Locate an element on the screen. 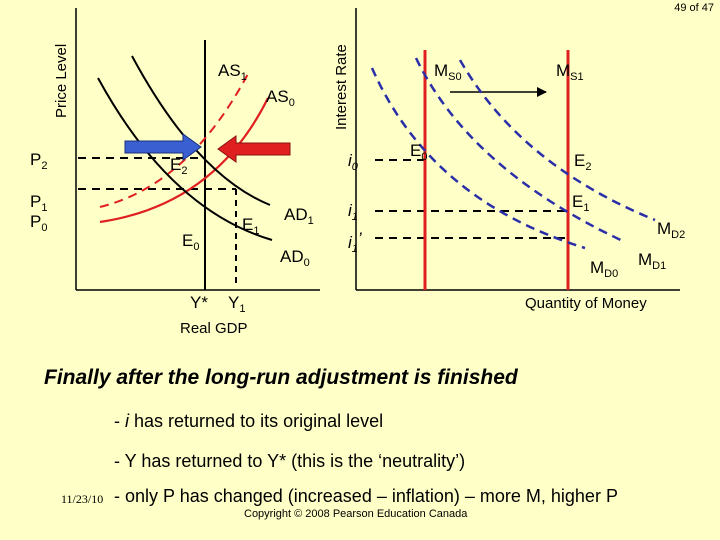 Image resolution: width=720 pixels, height=540 pixels. page-number: 49 of 47 is located at coordinates (694, 8).